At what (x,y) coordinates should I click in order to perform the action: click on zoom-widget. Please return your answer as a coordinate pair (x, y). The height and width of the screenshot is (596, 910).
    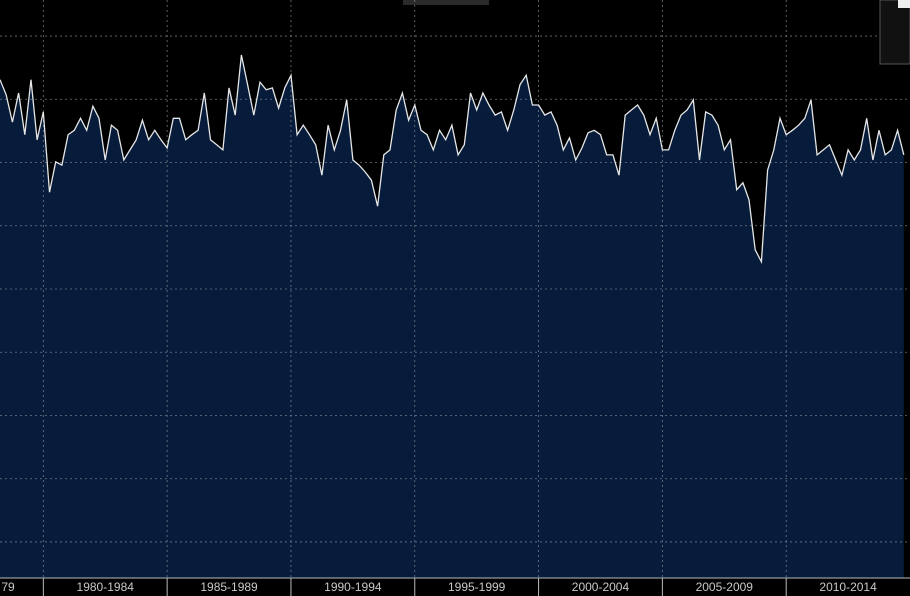
    Looking at the image, I should click on (894, 32).